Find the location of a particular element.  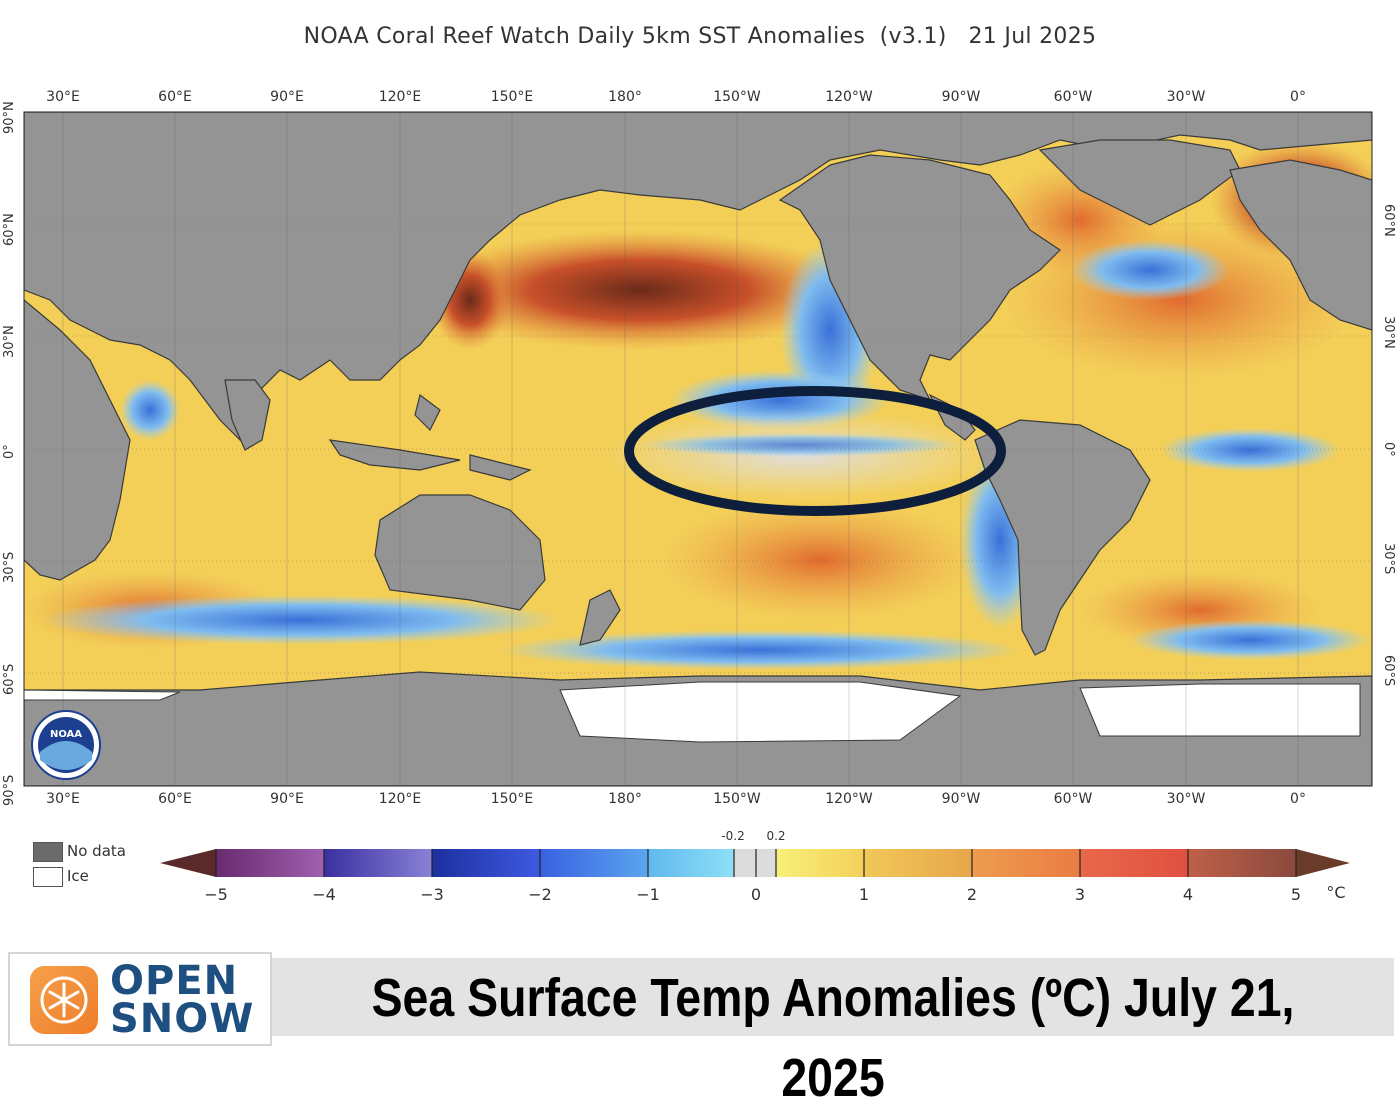

colorbar-tick: 2 is located at coordinates (972, 894).